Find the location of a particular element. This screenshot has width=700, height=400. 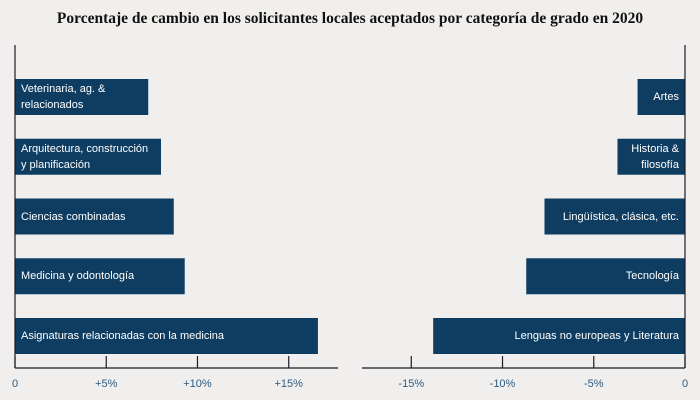

x-tick-label: +5% is located at coordinates (106, 384).